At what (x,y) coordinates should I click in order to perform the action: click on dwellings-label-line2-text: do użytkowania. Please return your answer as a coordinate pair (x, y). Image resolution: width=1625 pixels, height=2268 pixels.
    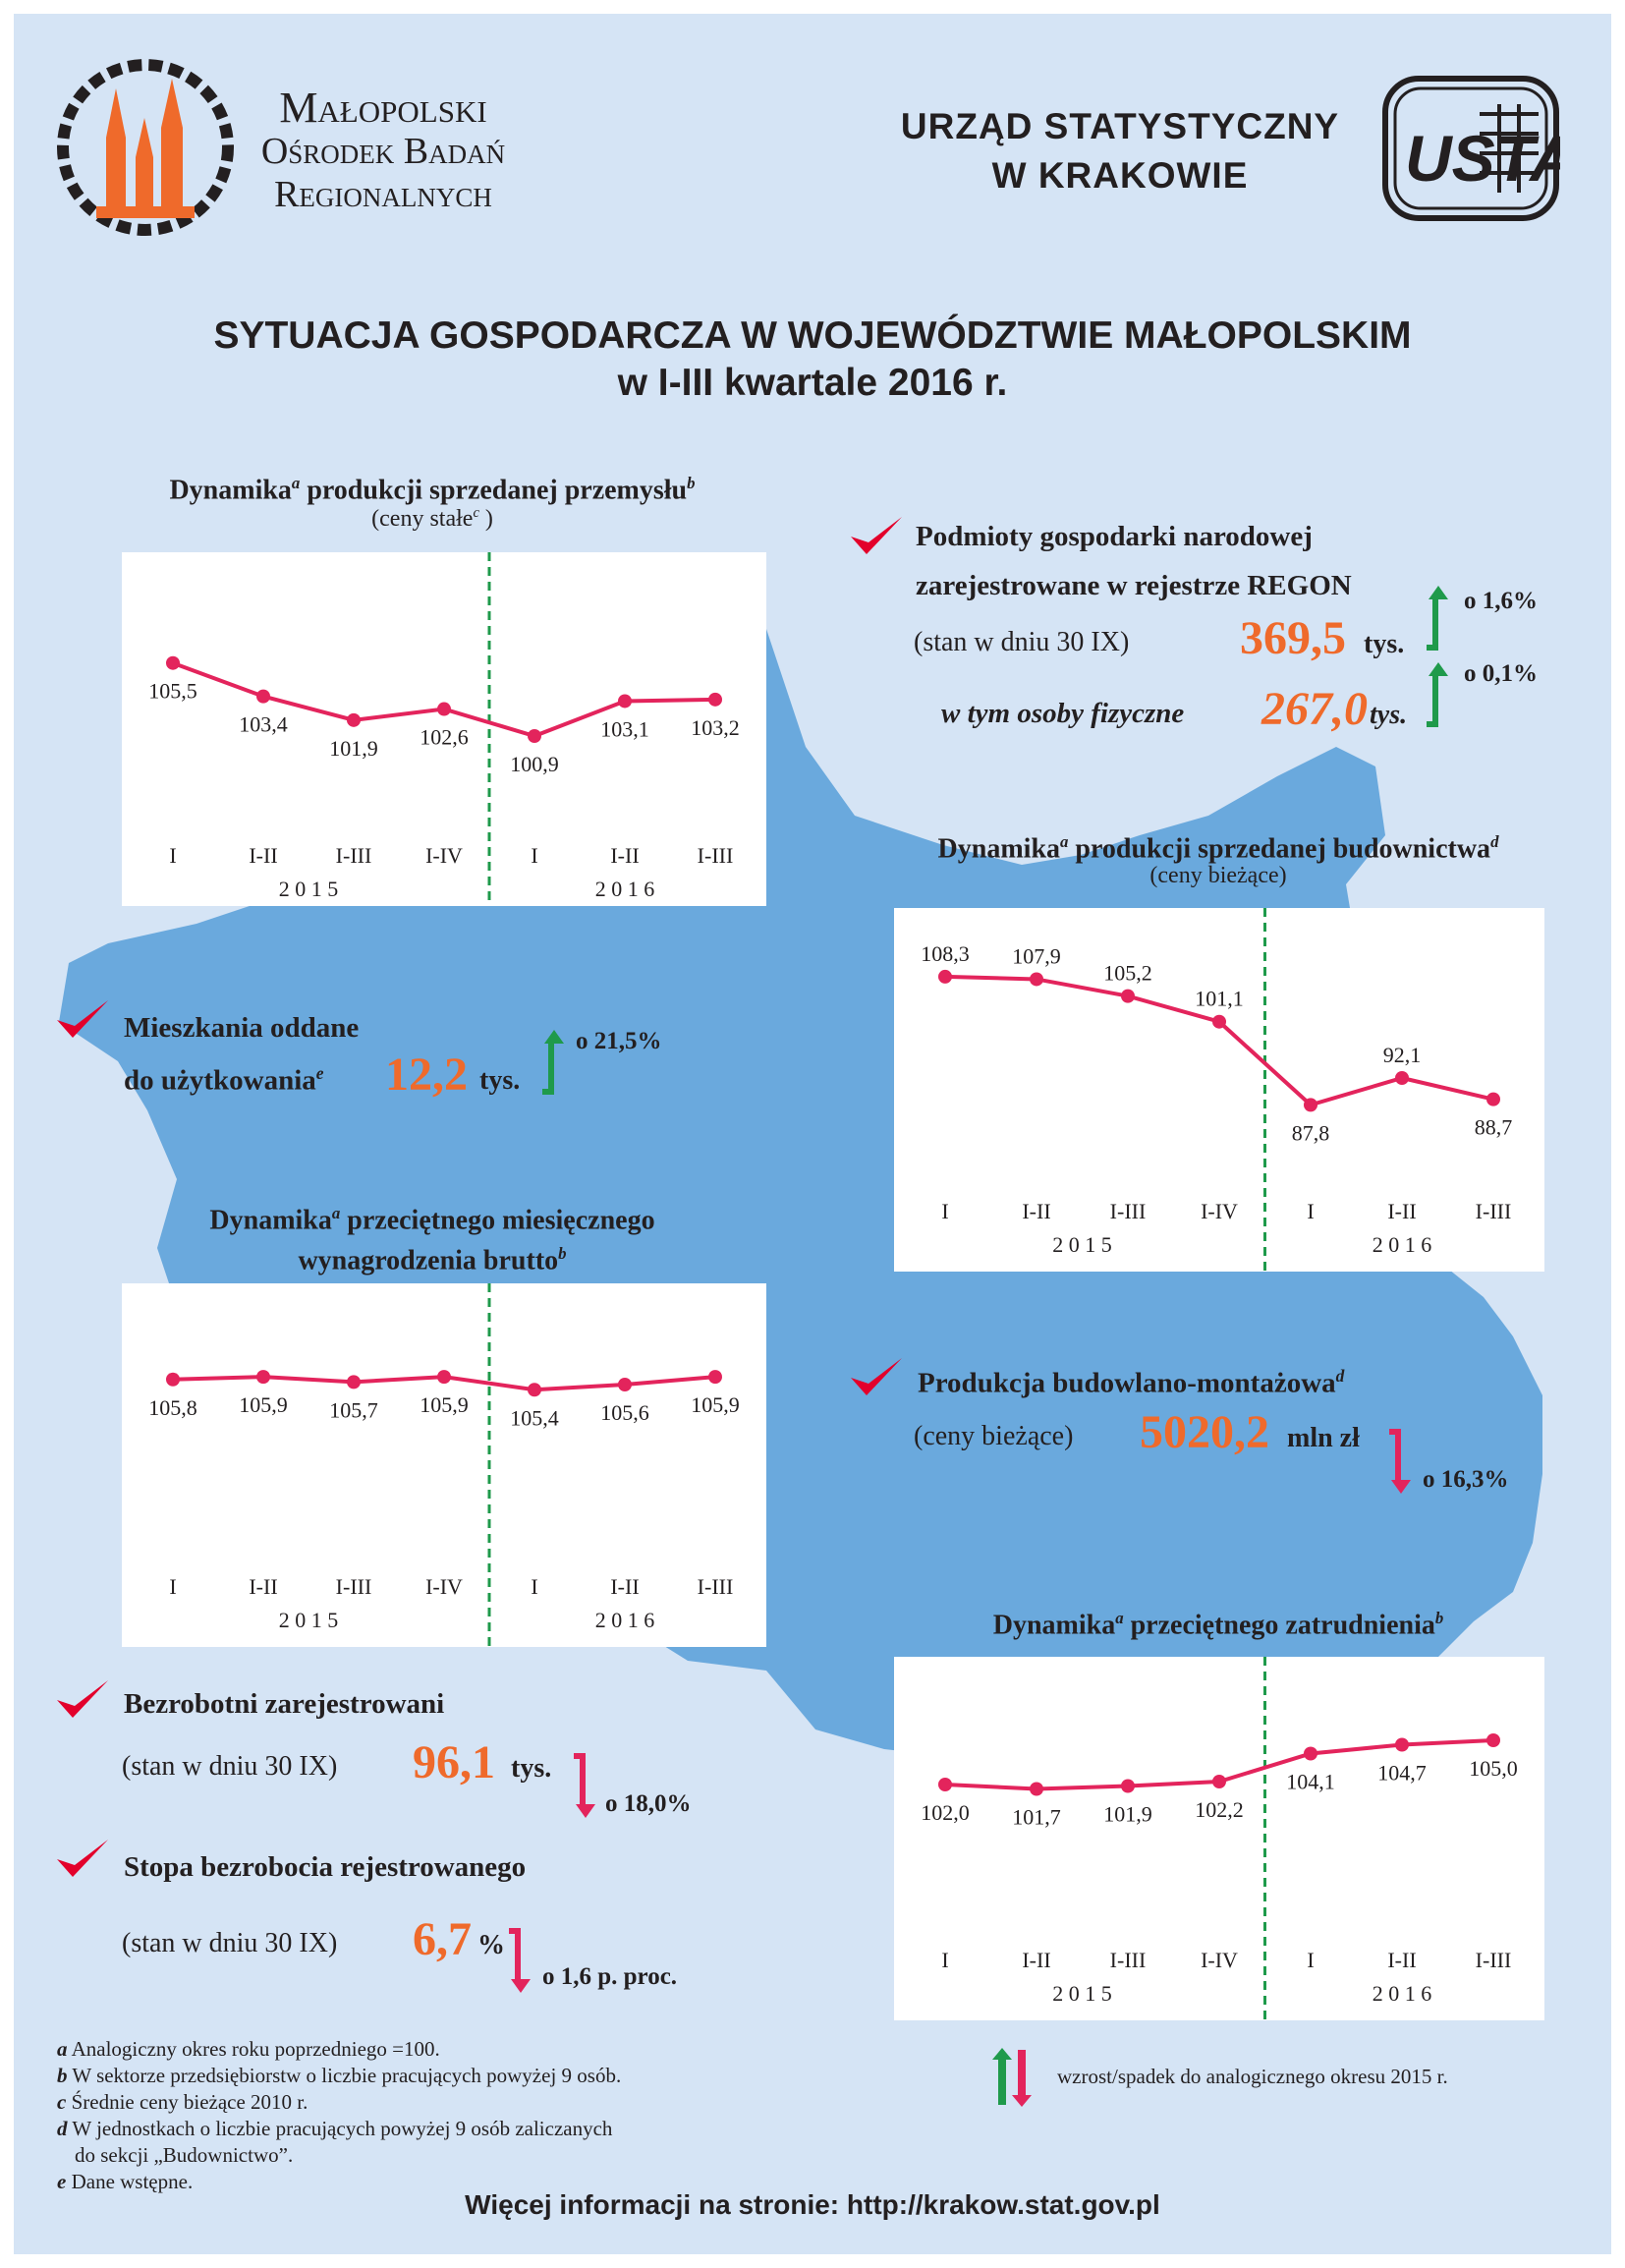
    Looking at the image, I should click on (220, 1080).